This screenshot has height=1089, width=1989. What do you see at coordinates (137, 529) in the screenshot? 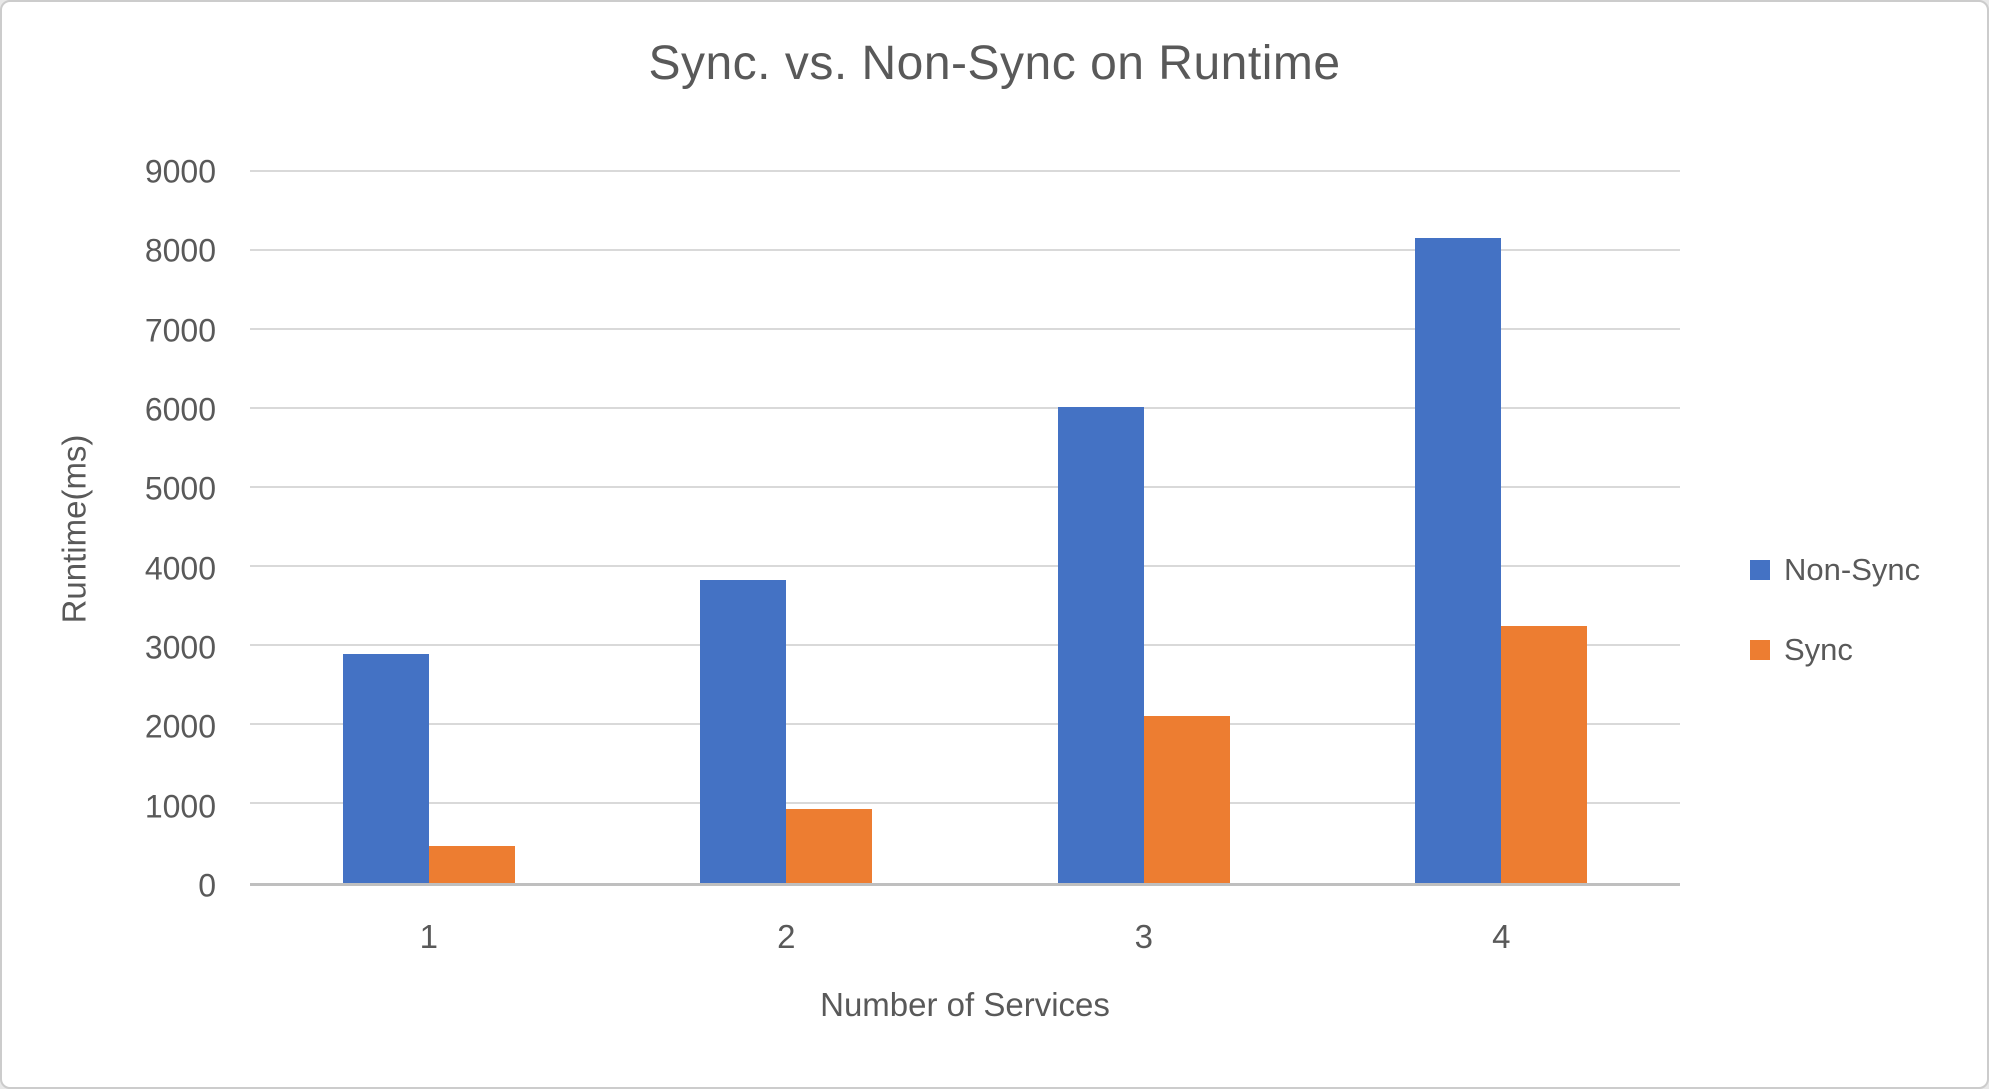
I see `y-axis-tick-labels: 0 1000 2000 3000 4000 5000 6000 7000 8000 9000` at bounding box center [137, 529].